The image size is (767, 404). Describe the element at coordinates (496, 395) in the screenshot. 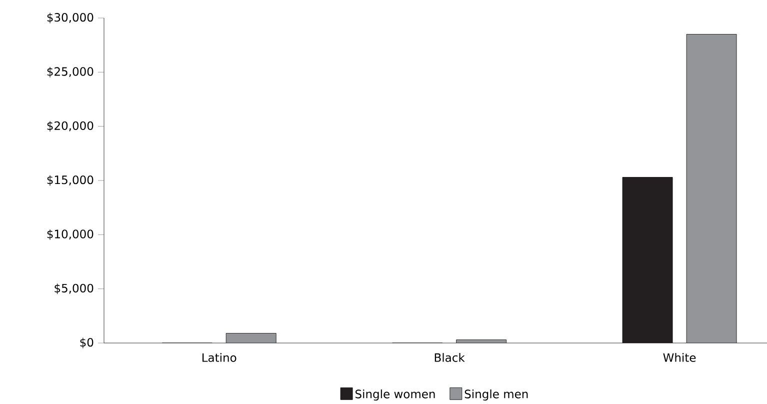

I see `legend-label: Single men` at that location.